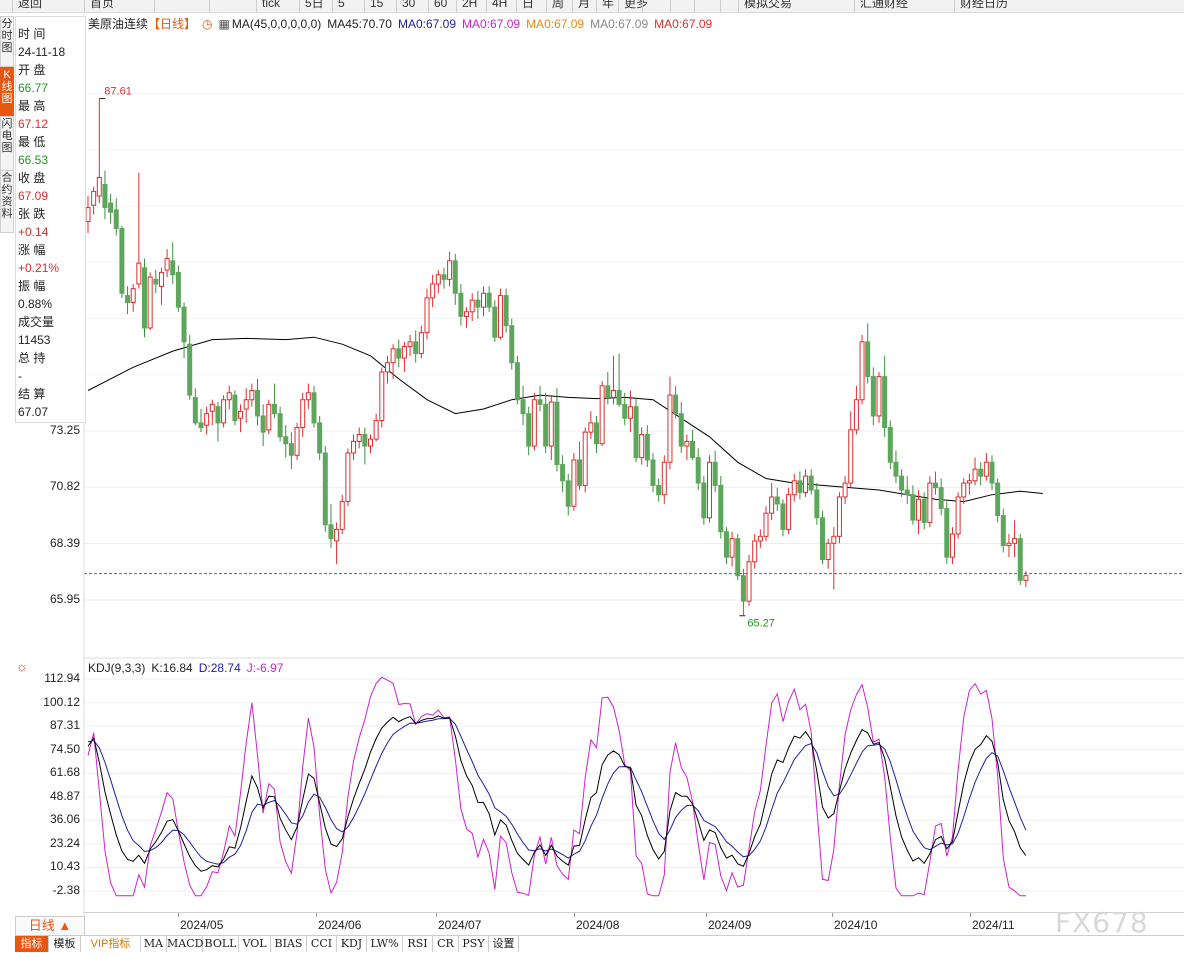  I want to click on ma-params: MA(45,0,0,0,0,0), so click(276, 24).